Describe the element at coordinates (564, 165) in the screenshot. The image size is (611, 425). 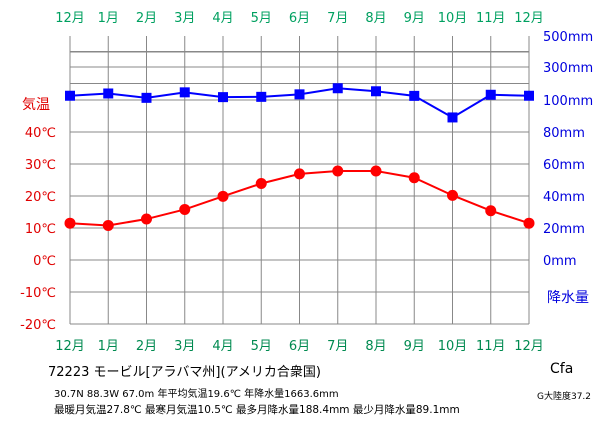
I see `precipitation-tick-label: 60mm` at that location.